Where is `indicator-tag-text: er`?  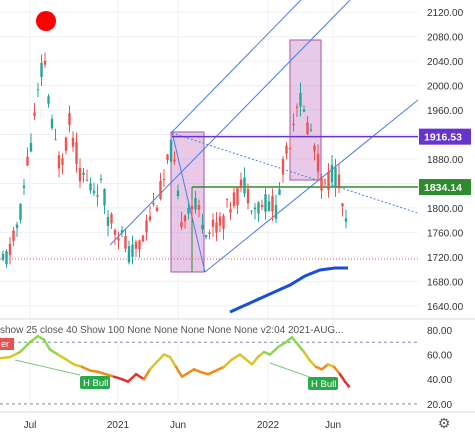 indicator-tag-text: er is located at coordinates (5, 344).